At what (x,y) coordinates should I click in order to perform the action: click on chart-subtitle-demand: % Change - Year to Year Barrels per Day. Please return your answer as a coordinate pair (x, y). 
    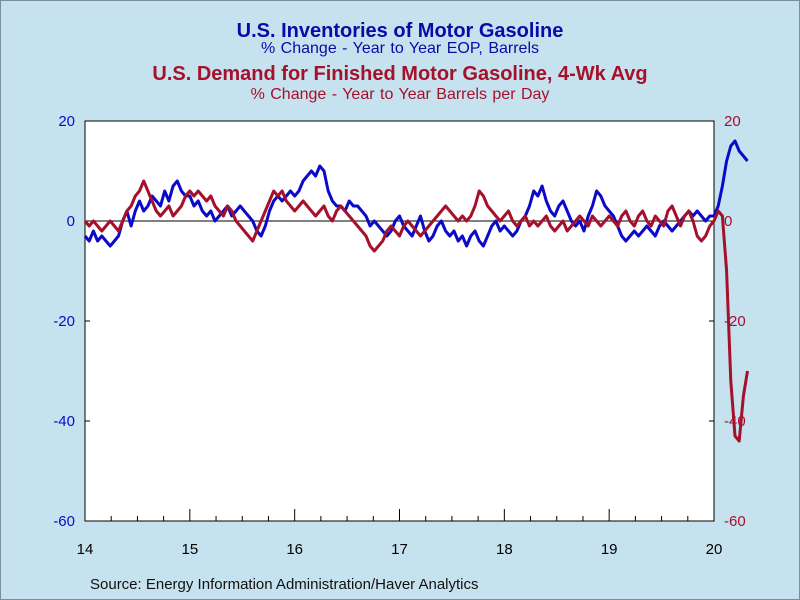
    Looking at the image, I should click on (400, 94).